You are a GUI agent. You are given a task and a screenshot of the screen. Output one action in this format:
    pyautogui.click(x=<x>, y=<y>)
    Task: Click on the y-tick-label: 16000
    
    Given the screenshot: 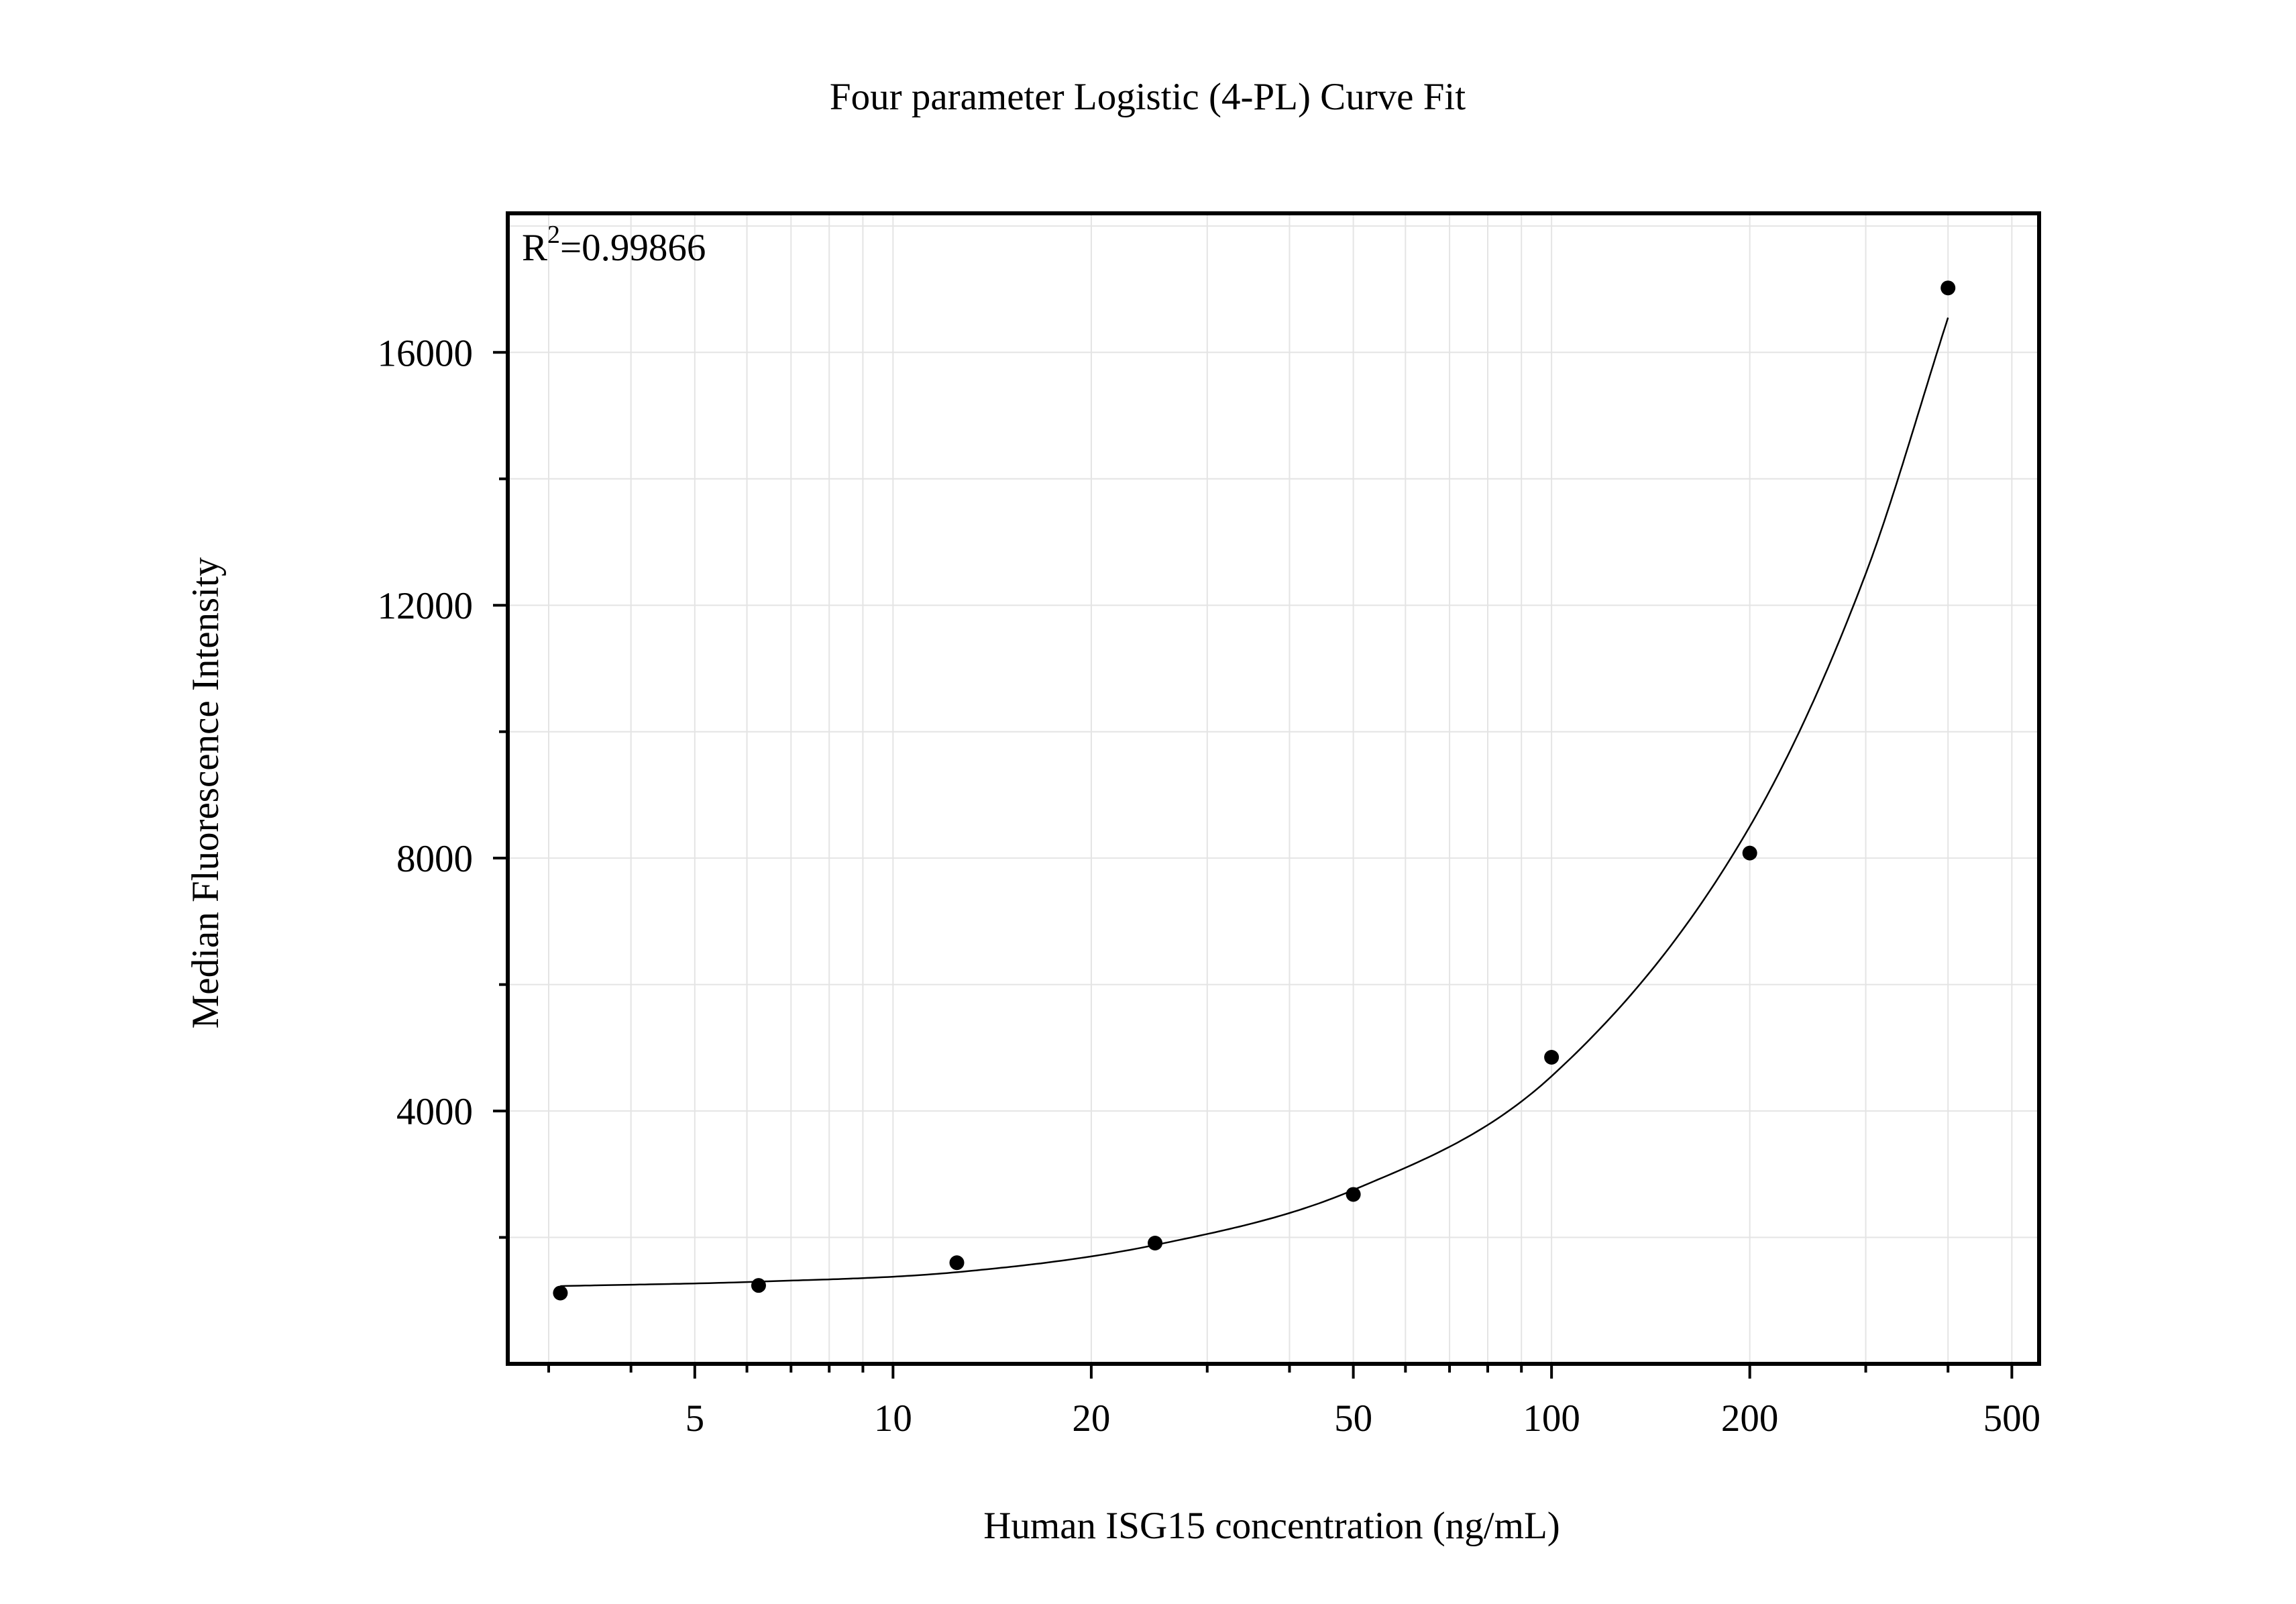 What is the action you would take?
    pyautogui.click(x=426, y=353)
    